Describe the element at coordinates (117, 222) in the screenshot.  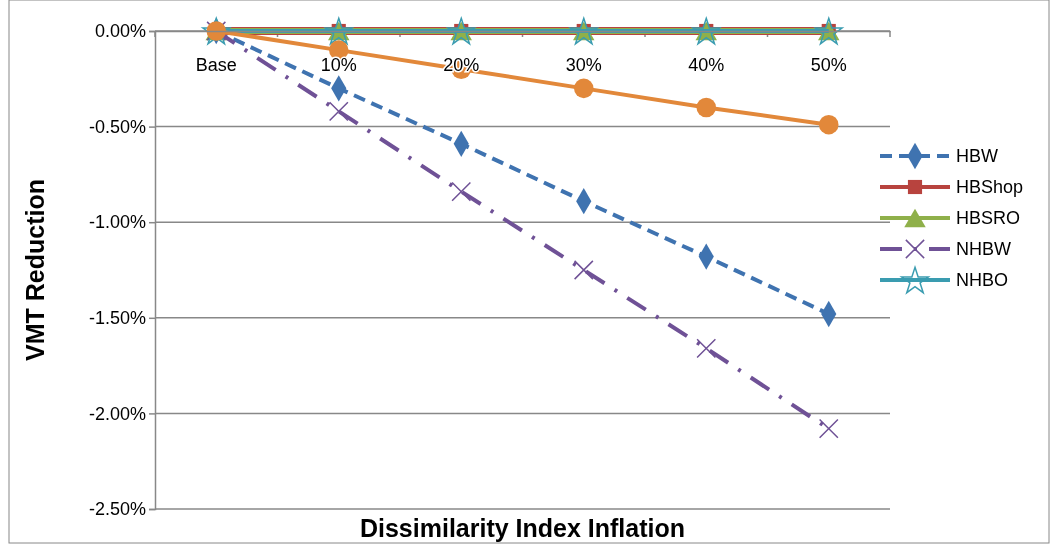
I see `y-tick-label: -1.00%` at that location.